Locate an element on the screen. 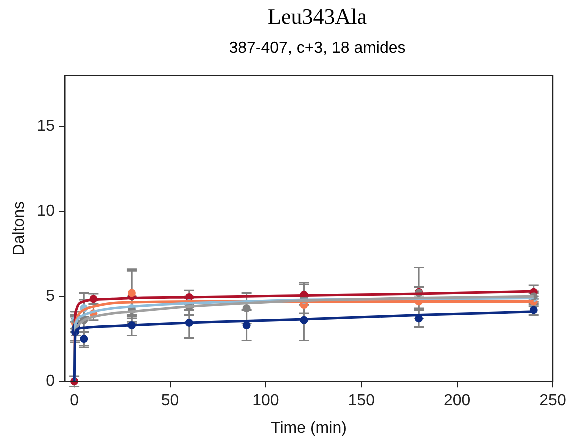 The width and height of the screenshot is (575, 446). y-tick-label: 10 is located at coordinates (46, 211).